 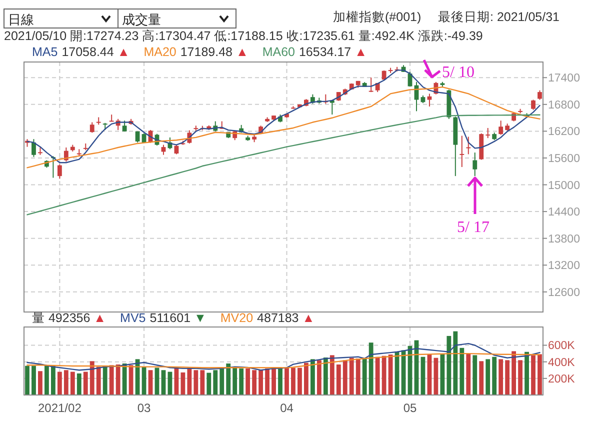 What do you see at coordinates (21, 19) in the screenshot?
I see `text: 日線` at bounding box center [21, 19].